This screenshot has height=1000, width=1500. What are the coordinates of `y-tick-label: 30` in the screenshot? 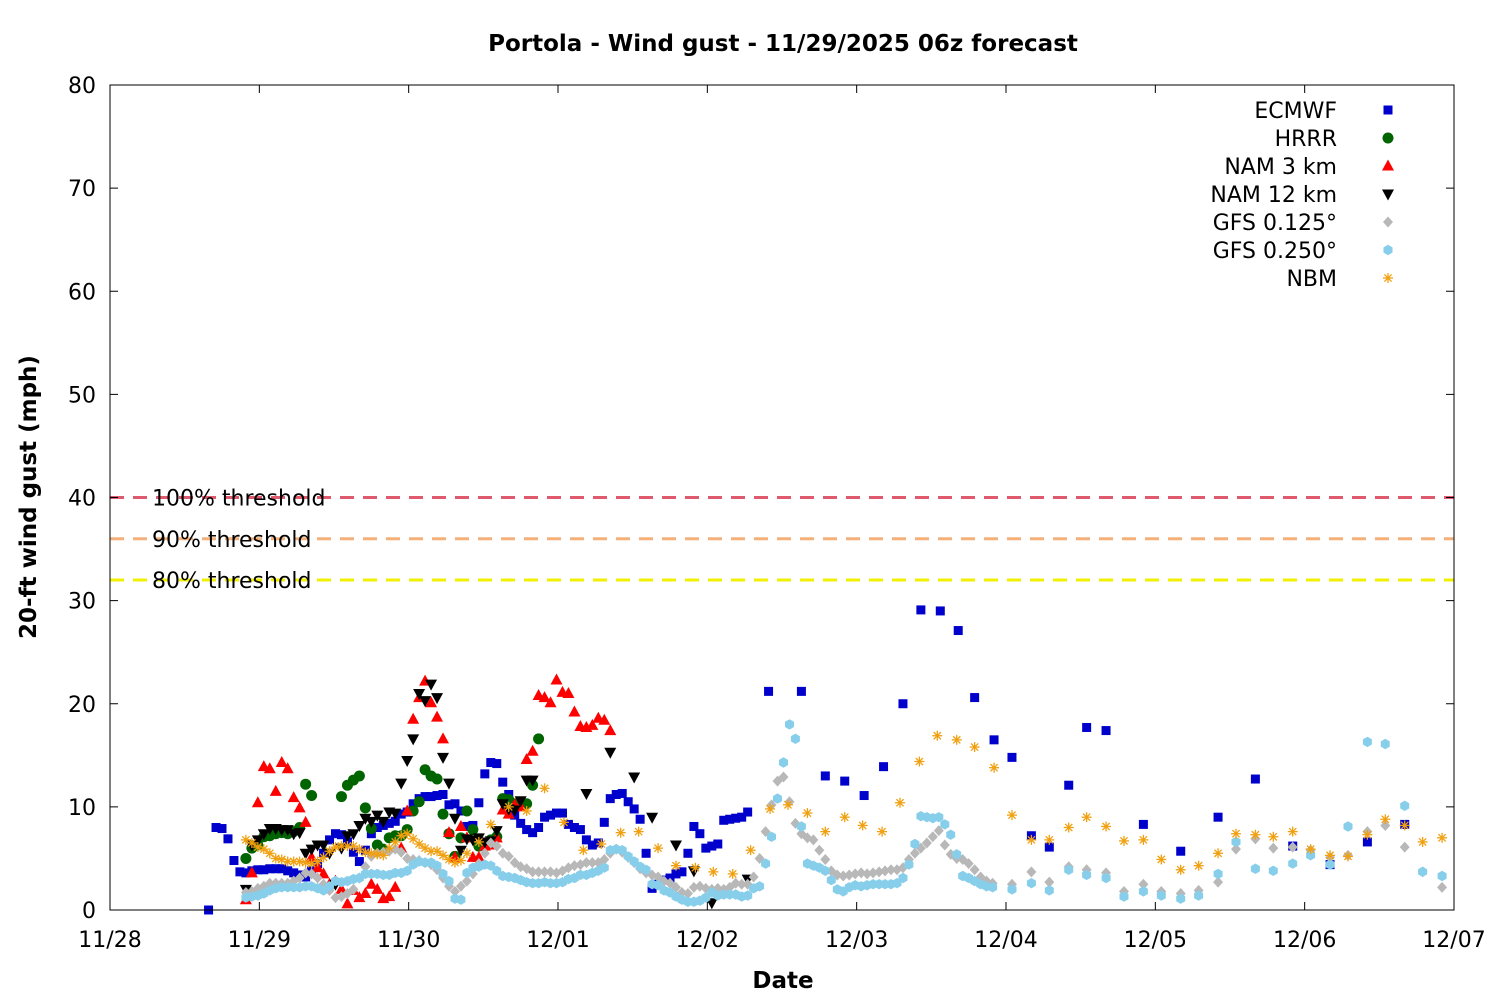 It's located at (82, 602).